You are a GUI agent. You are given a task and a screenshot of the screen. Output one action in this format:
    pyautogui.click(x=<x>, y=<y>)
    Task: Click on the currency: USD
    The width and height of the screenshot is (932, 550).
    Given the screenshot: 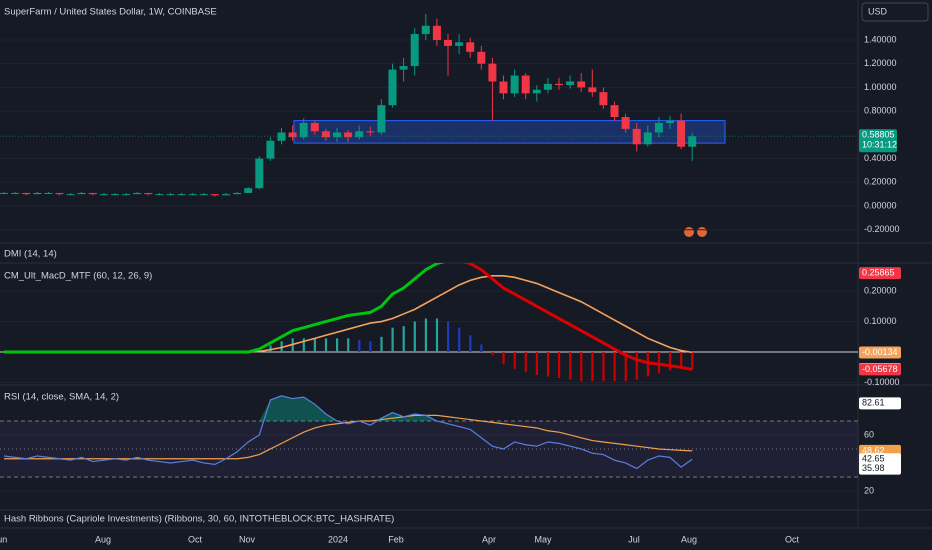 What is the action you would take?
    pyautogui.click(x=878, y=11)
    